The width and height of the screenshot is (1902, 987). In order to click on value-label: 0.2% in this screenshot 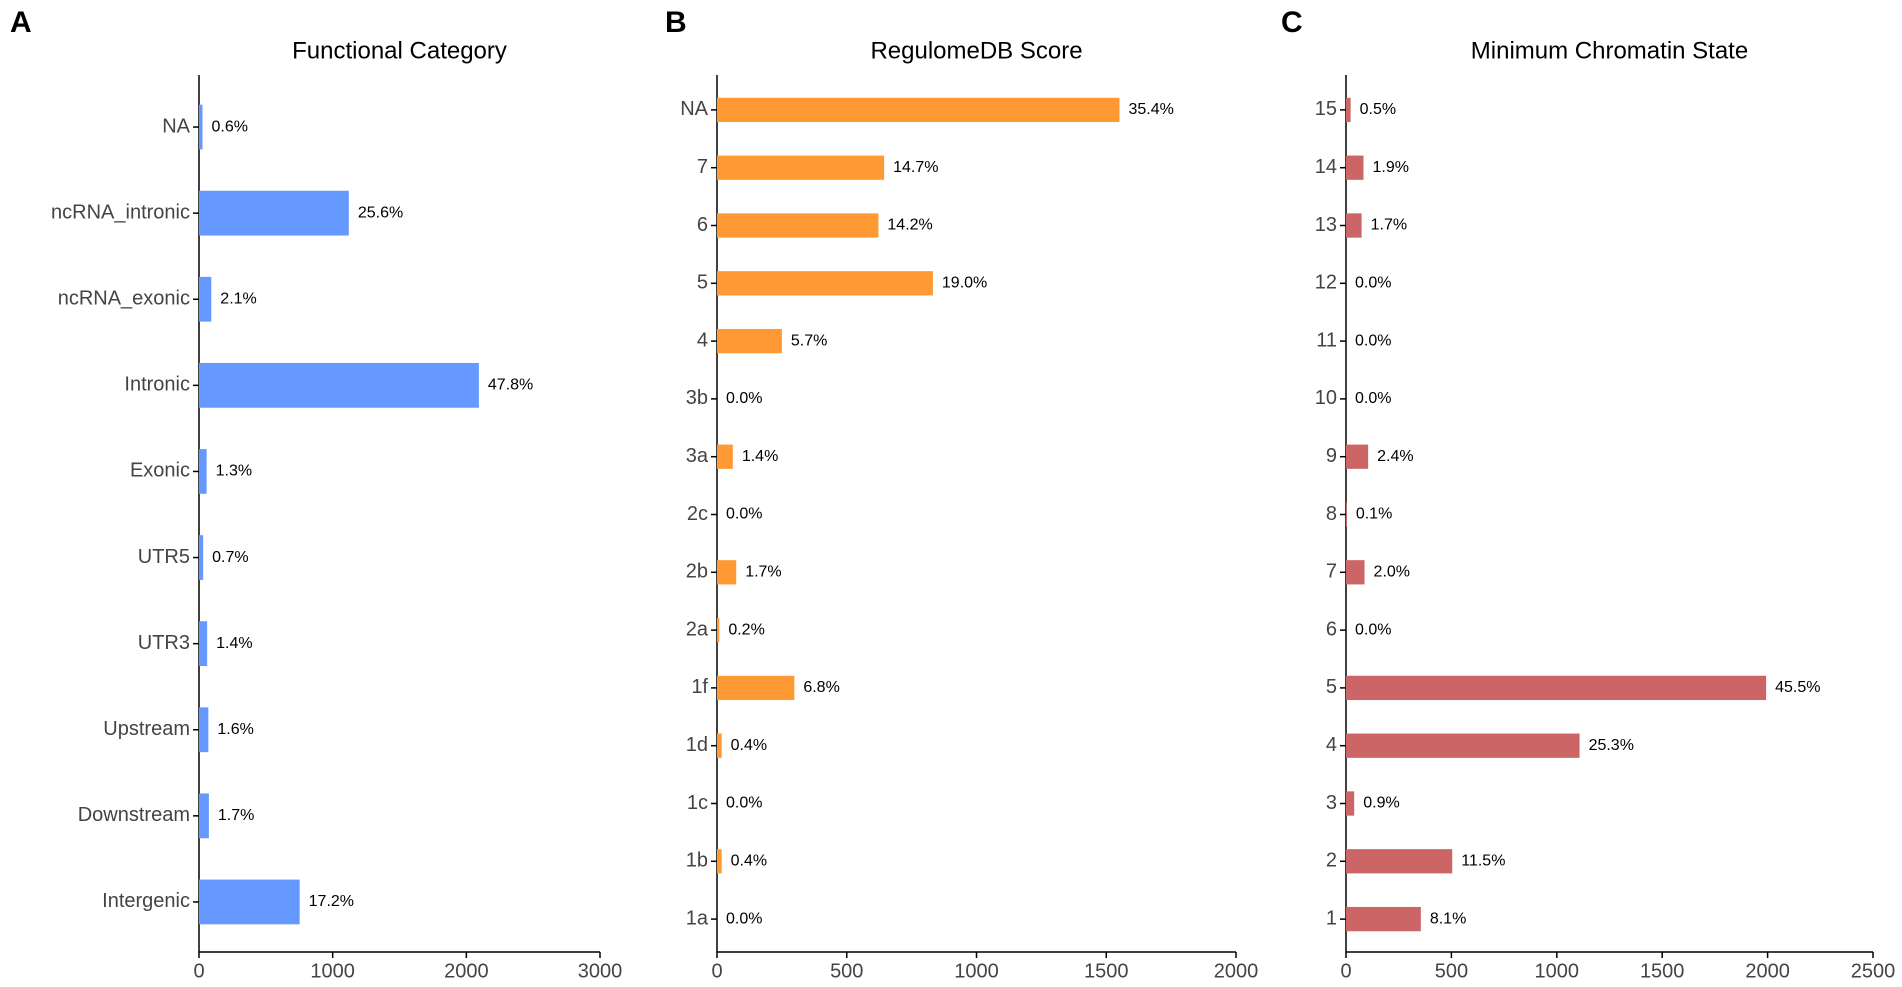, I will do `click(746, 629)`.